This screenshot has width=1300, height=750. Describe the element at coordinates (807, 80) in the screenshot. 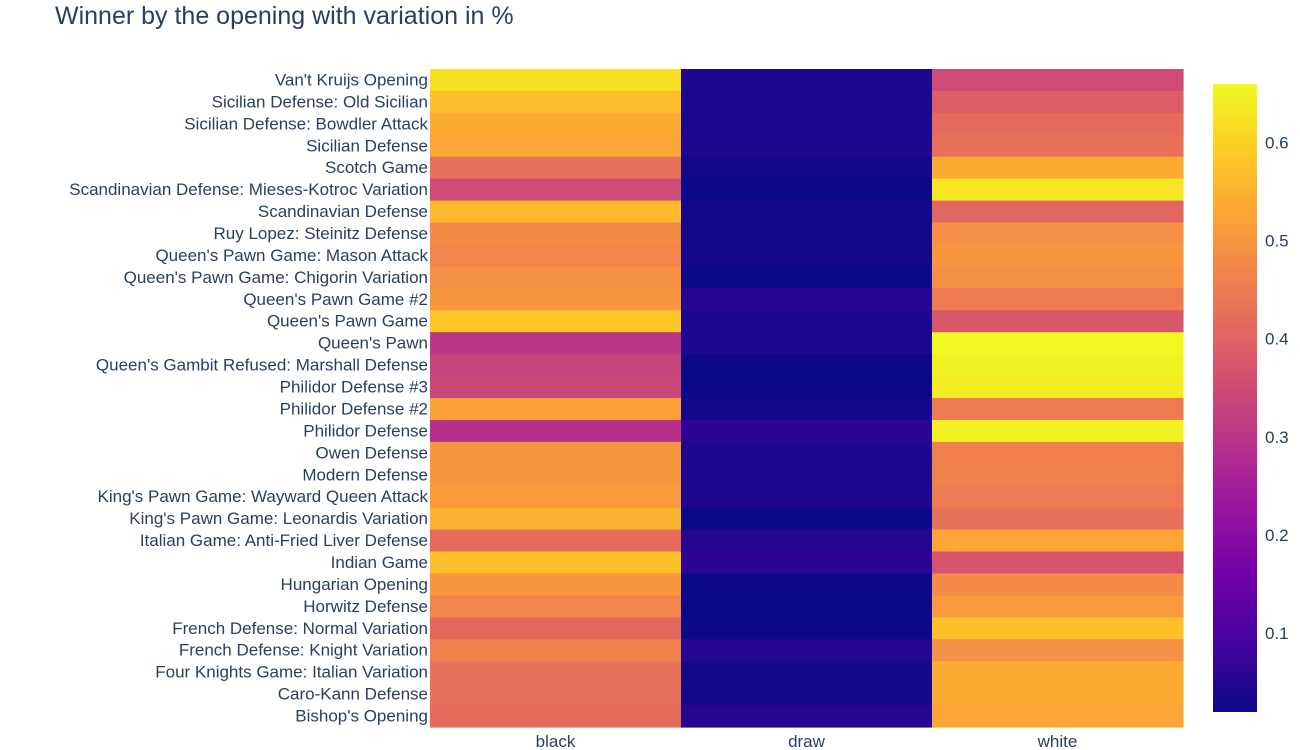

I see `heatmap-cell-van-t-kruijs-opening-draw` at that location.